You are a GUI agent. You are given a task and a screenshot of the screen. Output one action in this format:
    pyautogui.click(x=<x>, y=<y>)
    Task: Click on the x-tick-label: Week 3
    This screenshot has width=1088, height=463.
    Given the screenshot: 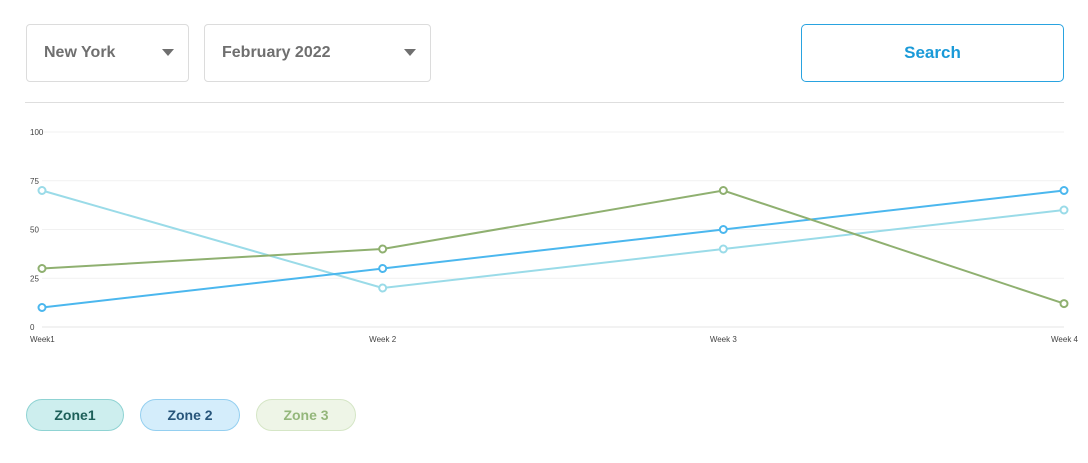 What is the action you would take?
    pyautogui.click(x=724, y=339)
    